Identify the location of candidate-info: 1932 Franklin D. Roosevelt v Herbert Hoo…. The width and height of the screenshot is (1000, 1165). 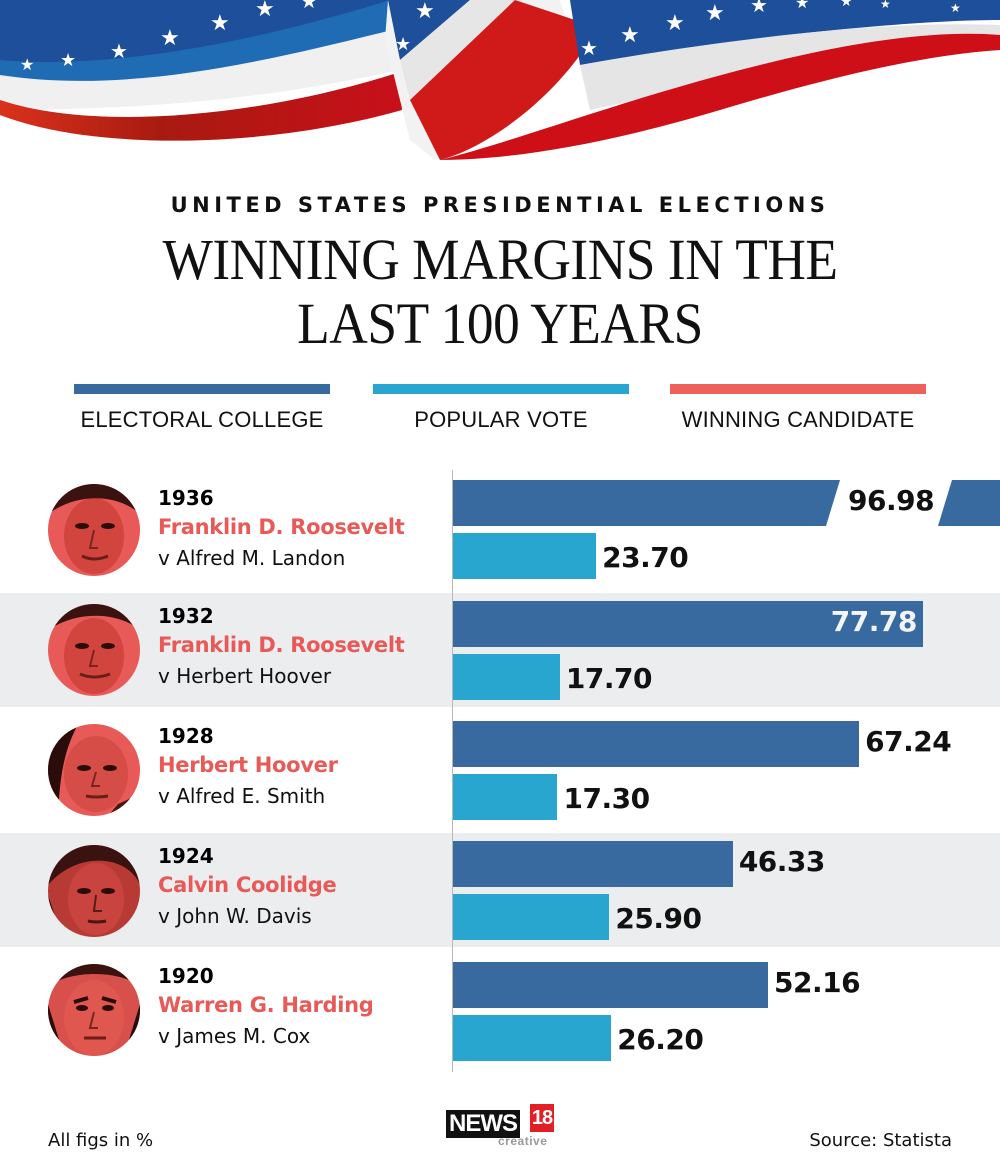
(281, 647).